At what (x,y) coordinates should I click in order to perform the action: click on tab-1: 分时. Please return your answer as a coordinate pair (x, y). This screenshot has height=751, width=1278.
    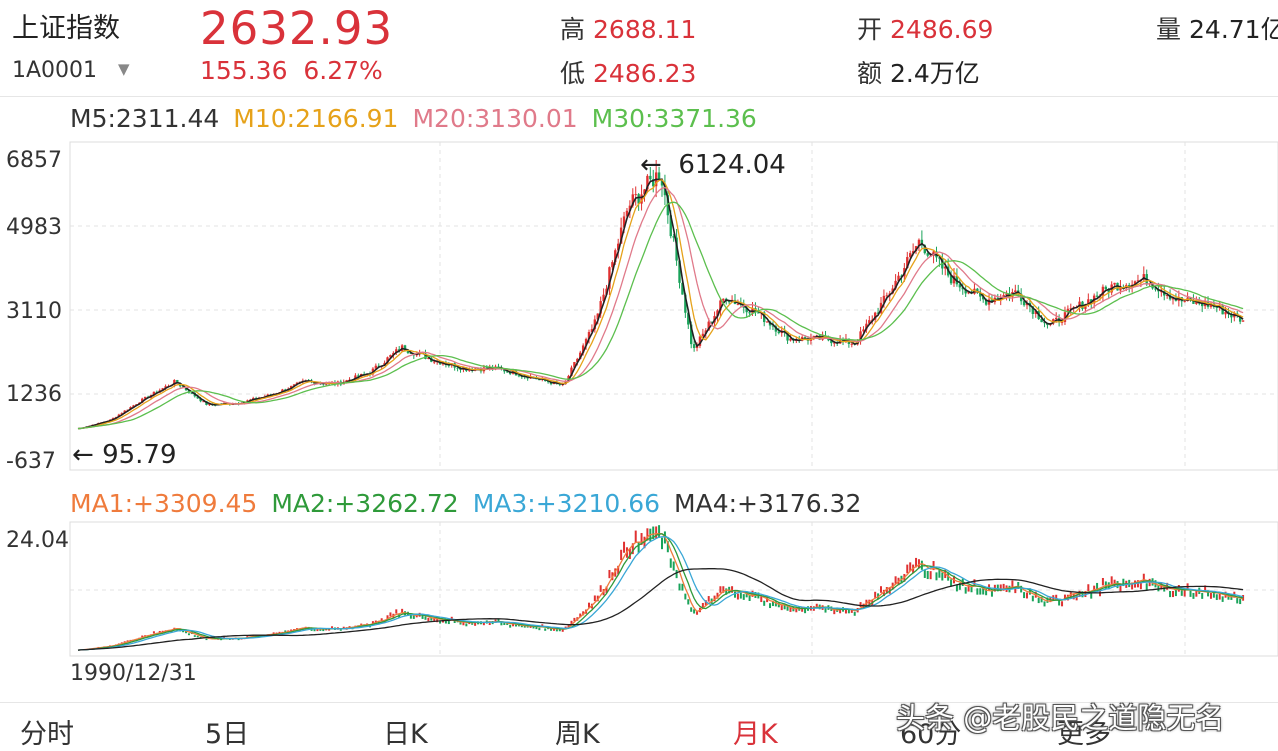
    Looking at the image, I should click on (47, 734).